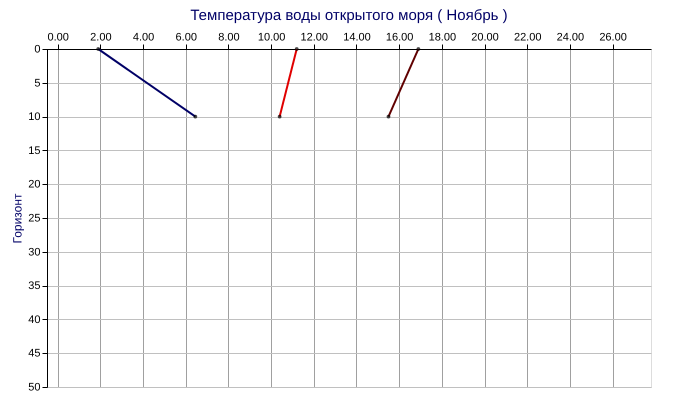  What do you see at coordinates (34, 218) in the screenshot?
I see `y-tick-label: 25` at bounding box center [34, 218].